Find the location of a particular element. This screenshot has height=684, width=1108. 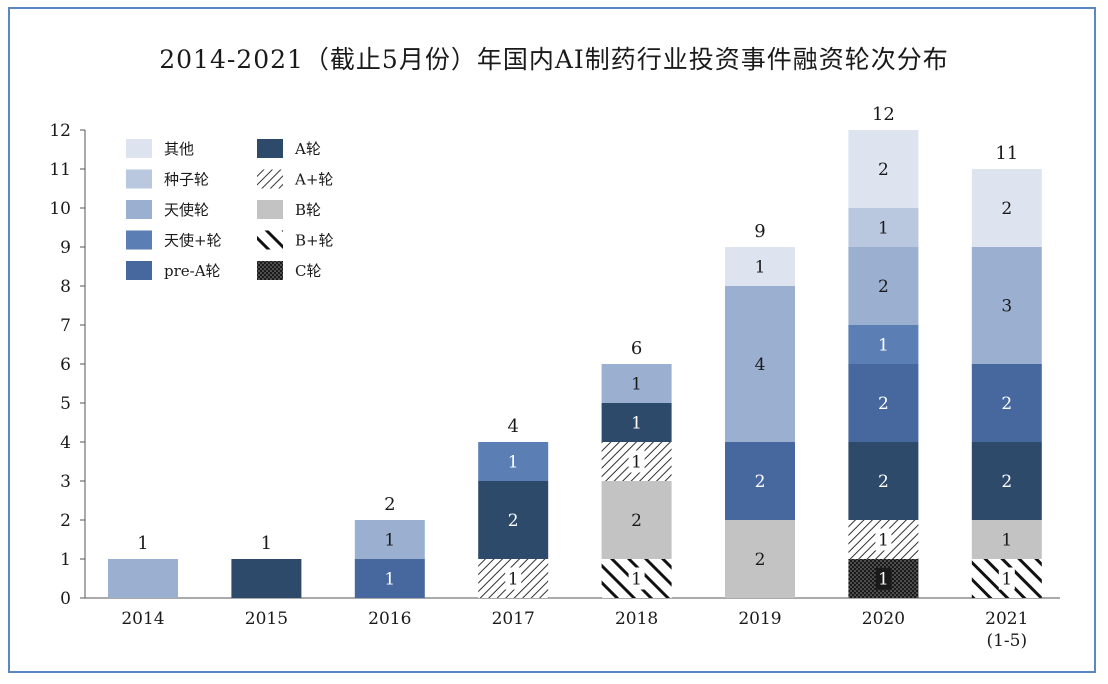

y-tick-label: 7 is located at coordinates (65, 326).